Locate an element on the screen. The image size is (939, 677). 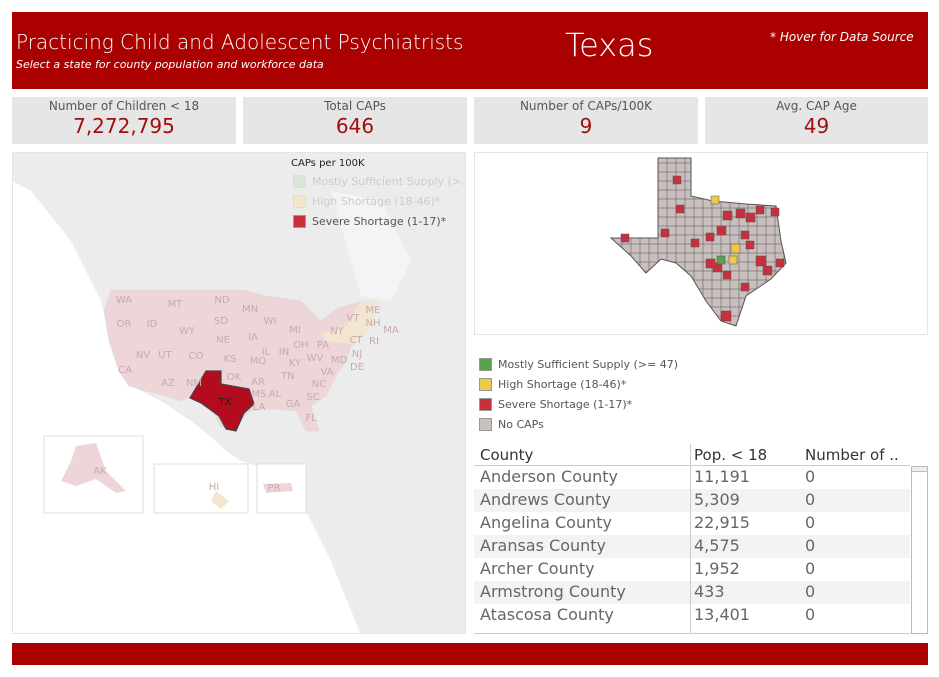
state-label-tn: TN is located at coordinates (288, 376).